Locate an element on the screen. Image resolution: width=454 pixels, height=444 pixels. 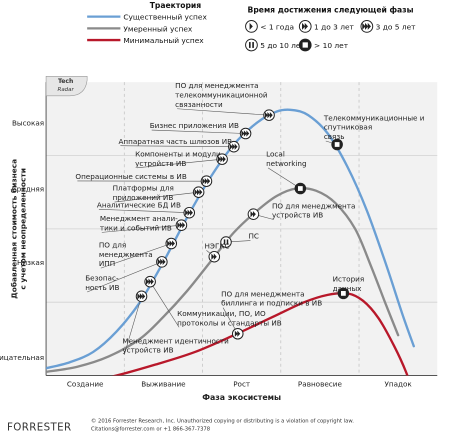
technology-item: ПО для менеджмента ИПП is located at coordinates (138, 253).